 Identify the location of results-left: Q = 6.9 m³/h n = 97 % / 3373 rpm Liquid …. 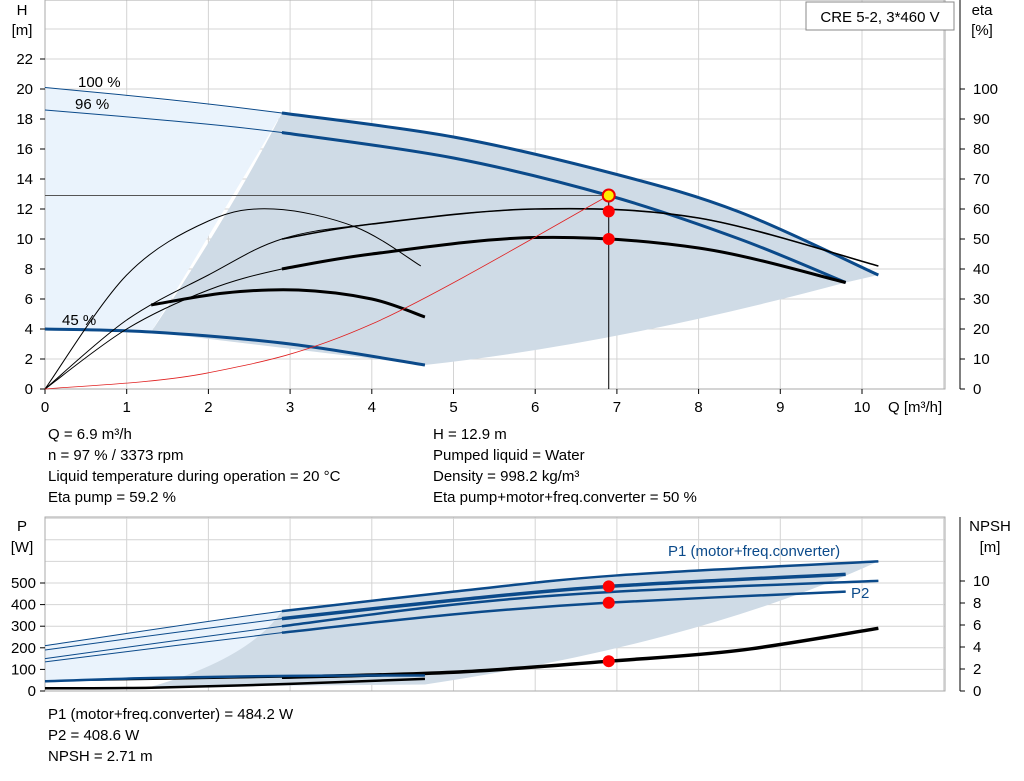
(194, 466).